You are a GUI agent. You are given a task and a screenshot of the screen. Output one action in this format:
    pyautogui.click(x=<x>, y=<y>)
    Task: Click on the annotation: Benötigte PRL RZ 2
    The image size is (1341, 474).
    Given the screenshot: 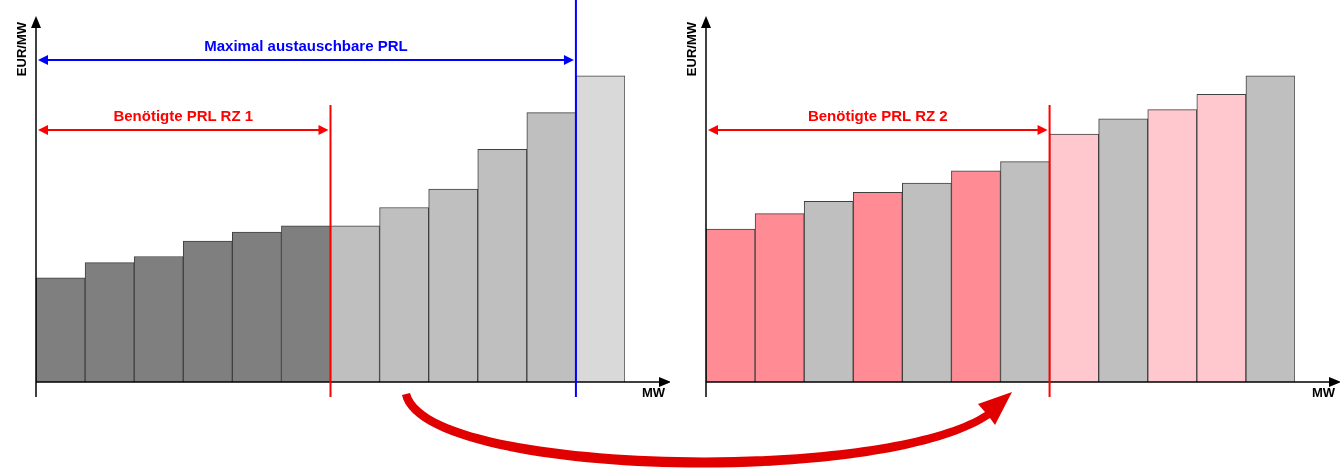 What is the action you would take?
    pyautogui.click(x=877, y=115)
    